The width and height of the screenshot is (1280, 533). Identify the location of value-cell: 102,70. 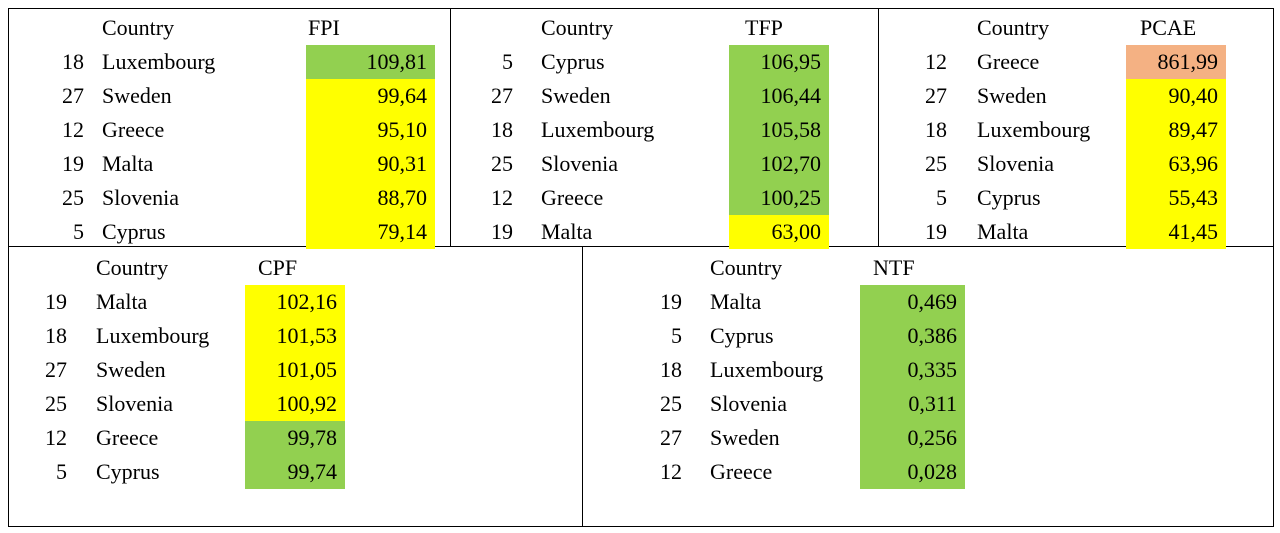
(779, 164).